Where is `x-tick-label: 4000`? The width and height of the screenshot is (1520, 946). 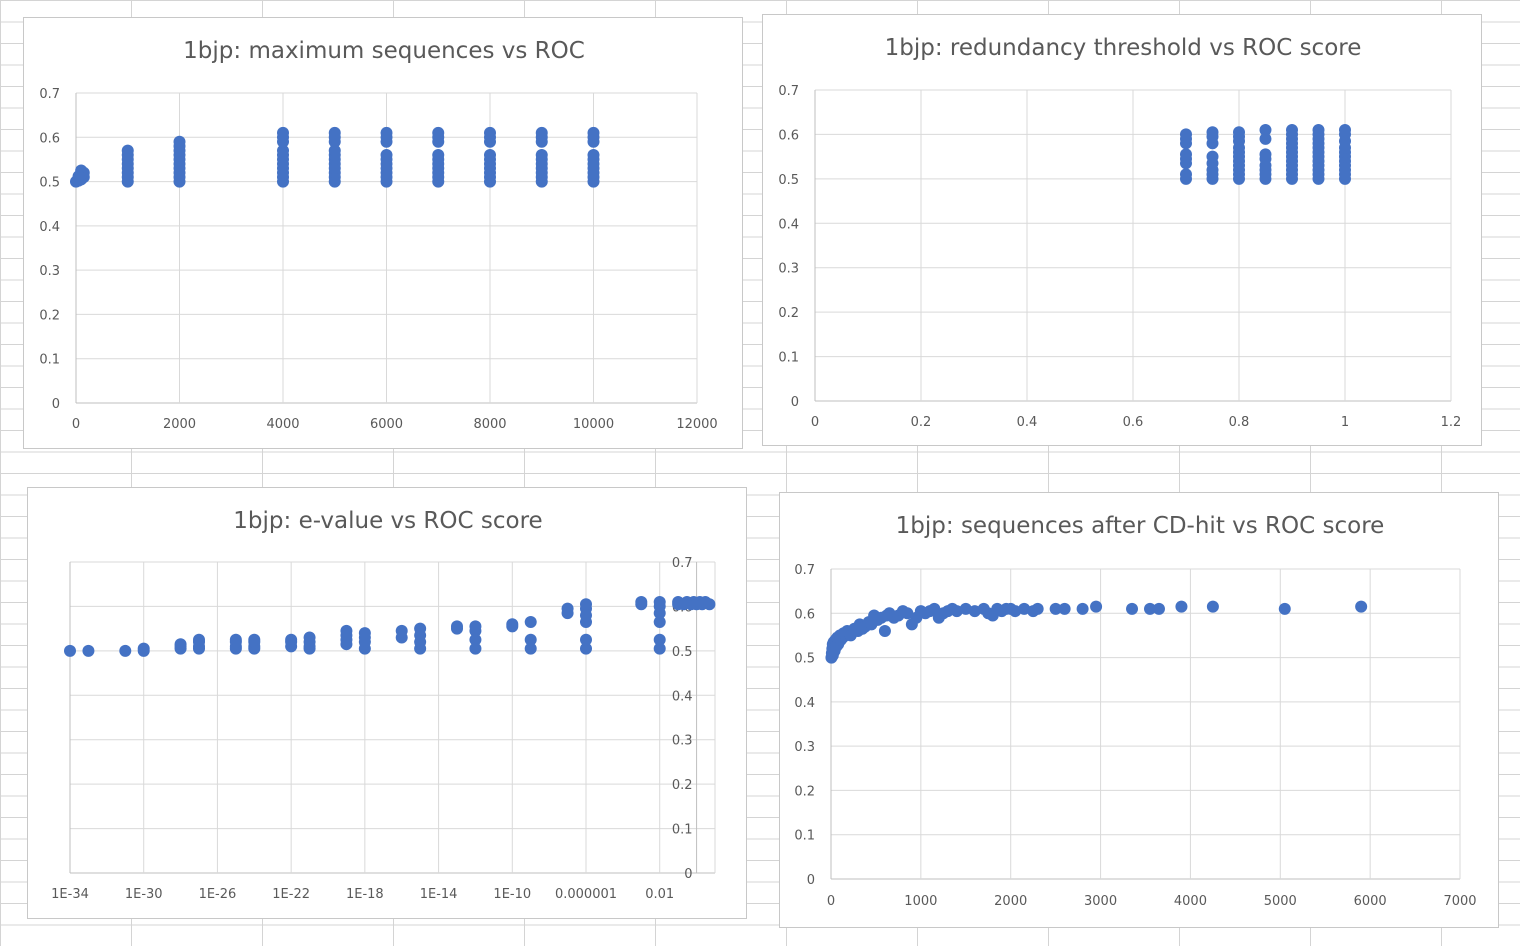 x-tick-label: 4000 is located at coordinates (282, 424).